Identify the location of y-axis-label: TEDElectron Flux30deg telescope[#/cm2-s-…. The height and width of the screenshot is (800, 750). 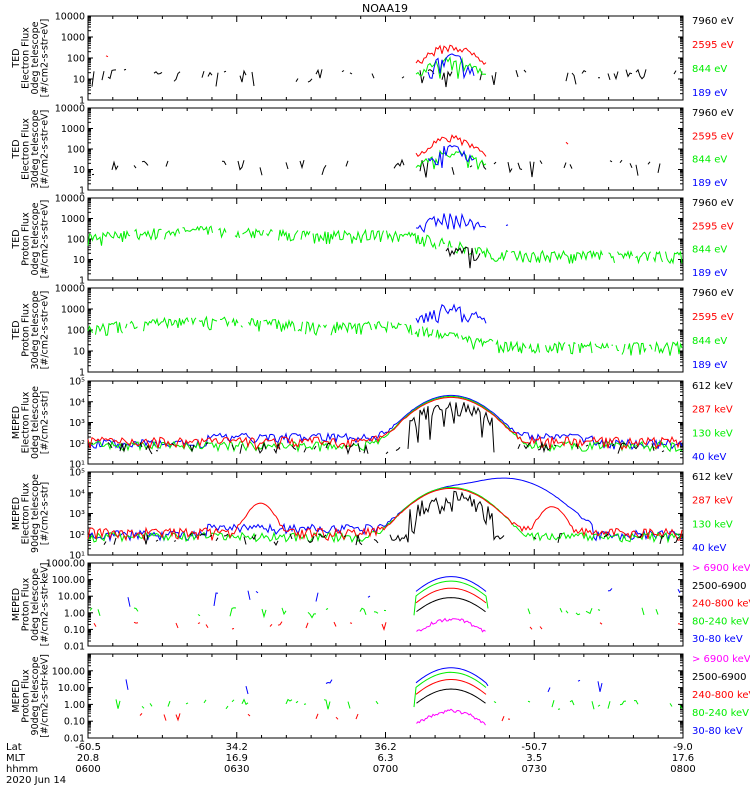
(31, 148).